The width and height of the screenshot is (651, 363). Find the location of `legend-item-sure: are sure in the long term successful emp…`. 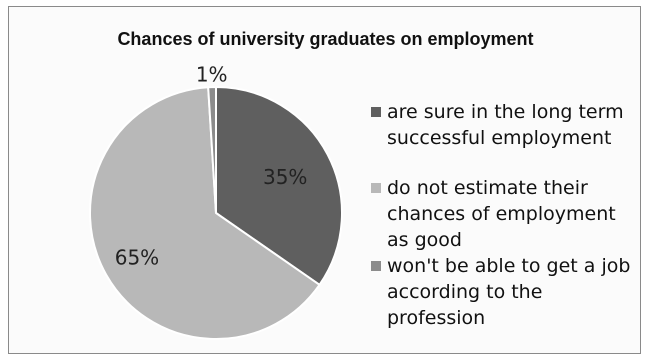

legend-item-sure: are sure in the long term successful emp… is located at coordinates (501, 137).